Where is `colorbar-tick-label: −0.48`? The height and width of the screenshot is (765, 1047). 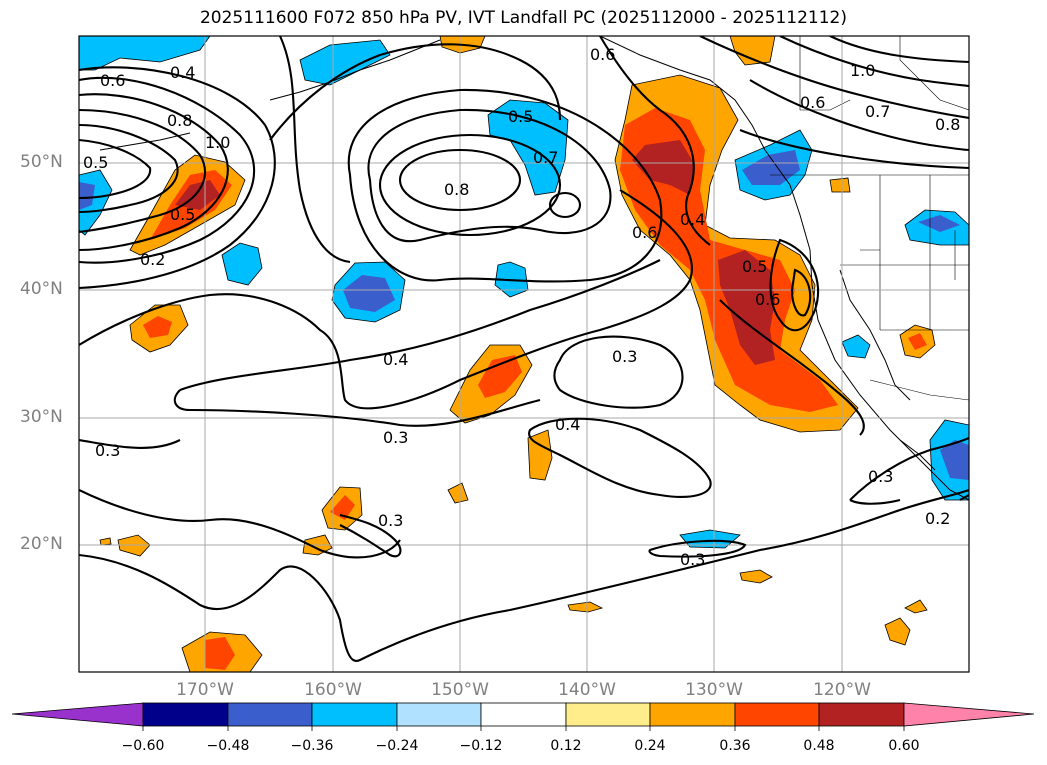 colorbar-tick-label: −0.48 is located at coordinates (228, 746).